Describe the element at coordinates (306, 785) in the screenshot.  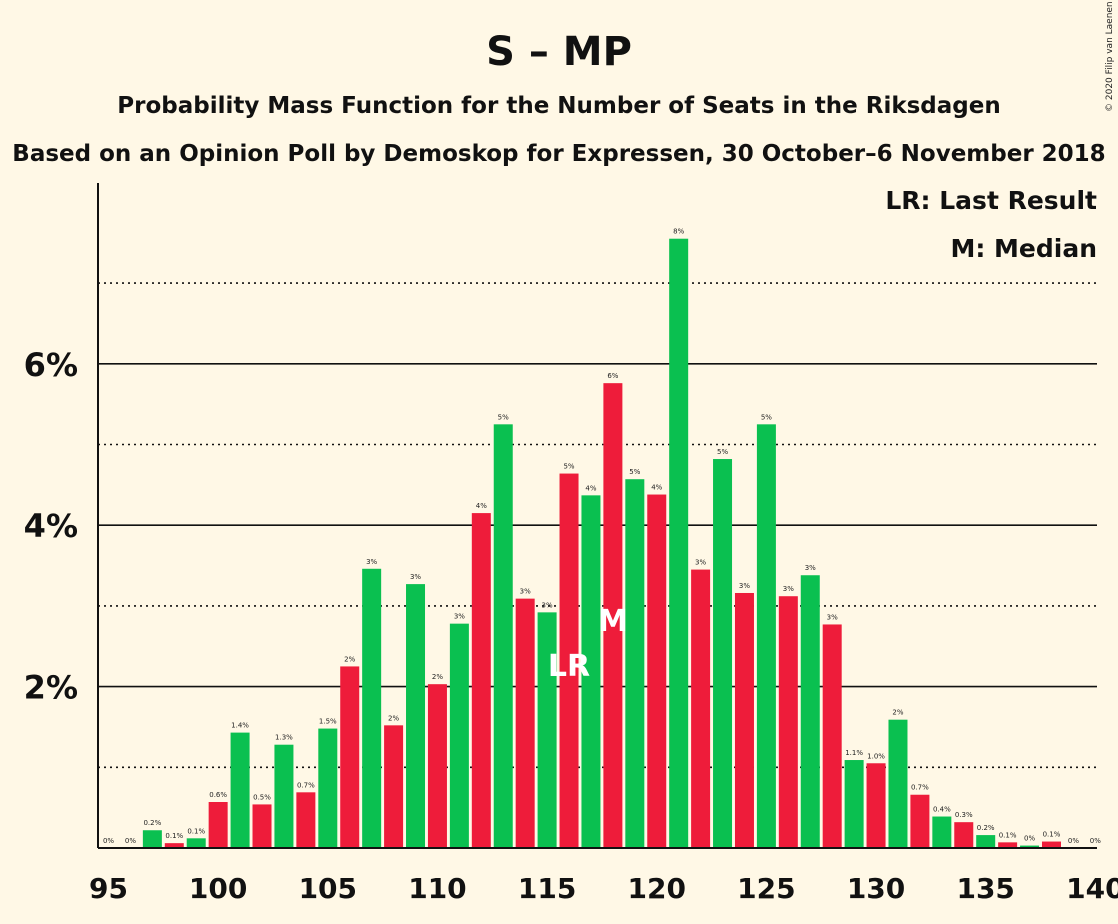
I see `value-label-104: 0.7%` at that location.